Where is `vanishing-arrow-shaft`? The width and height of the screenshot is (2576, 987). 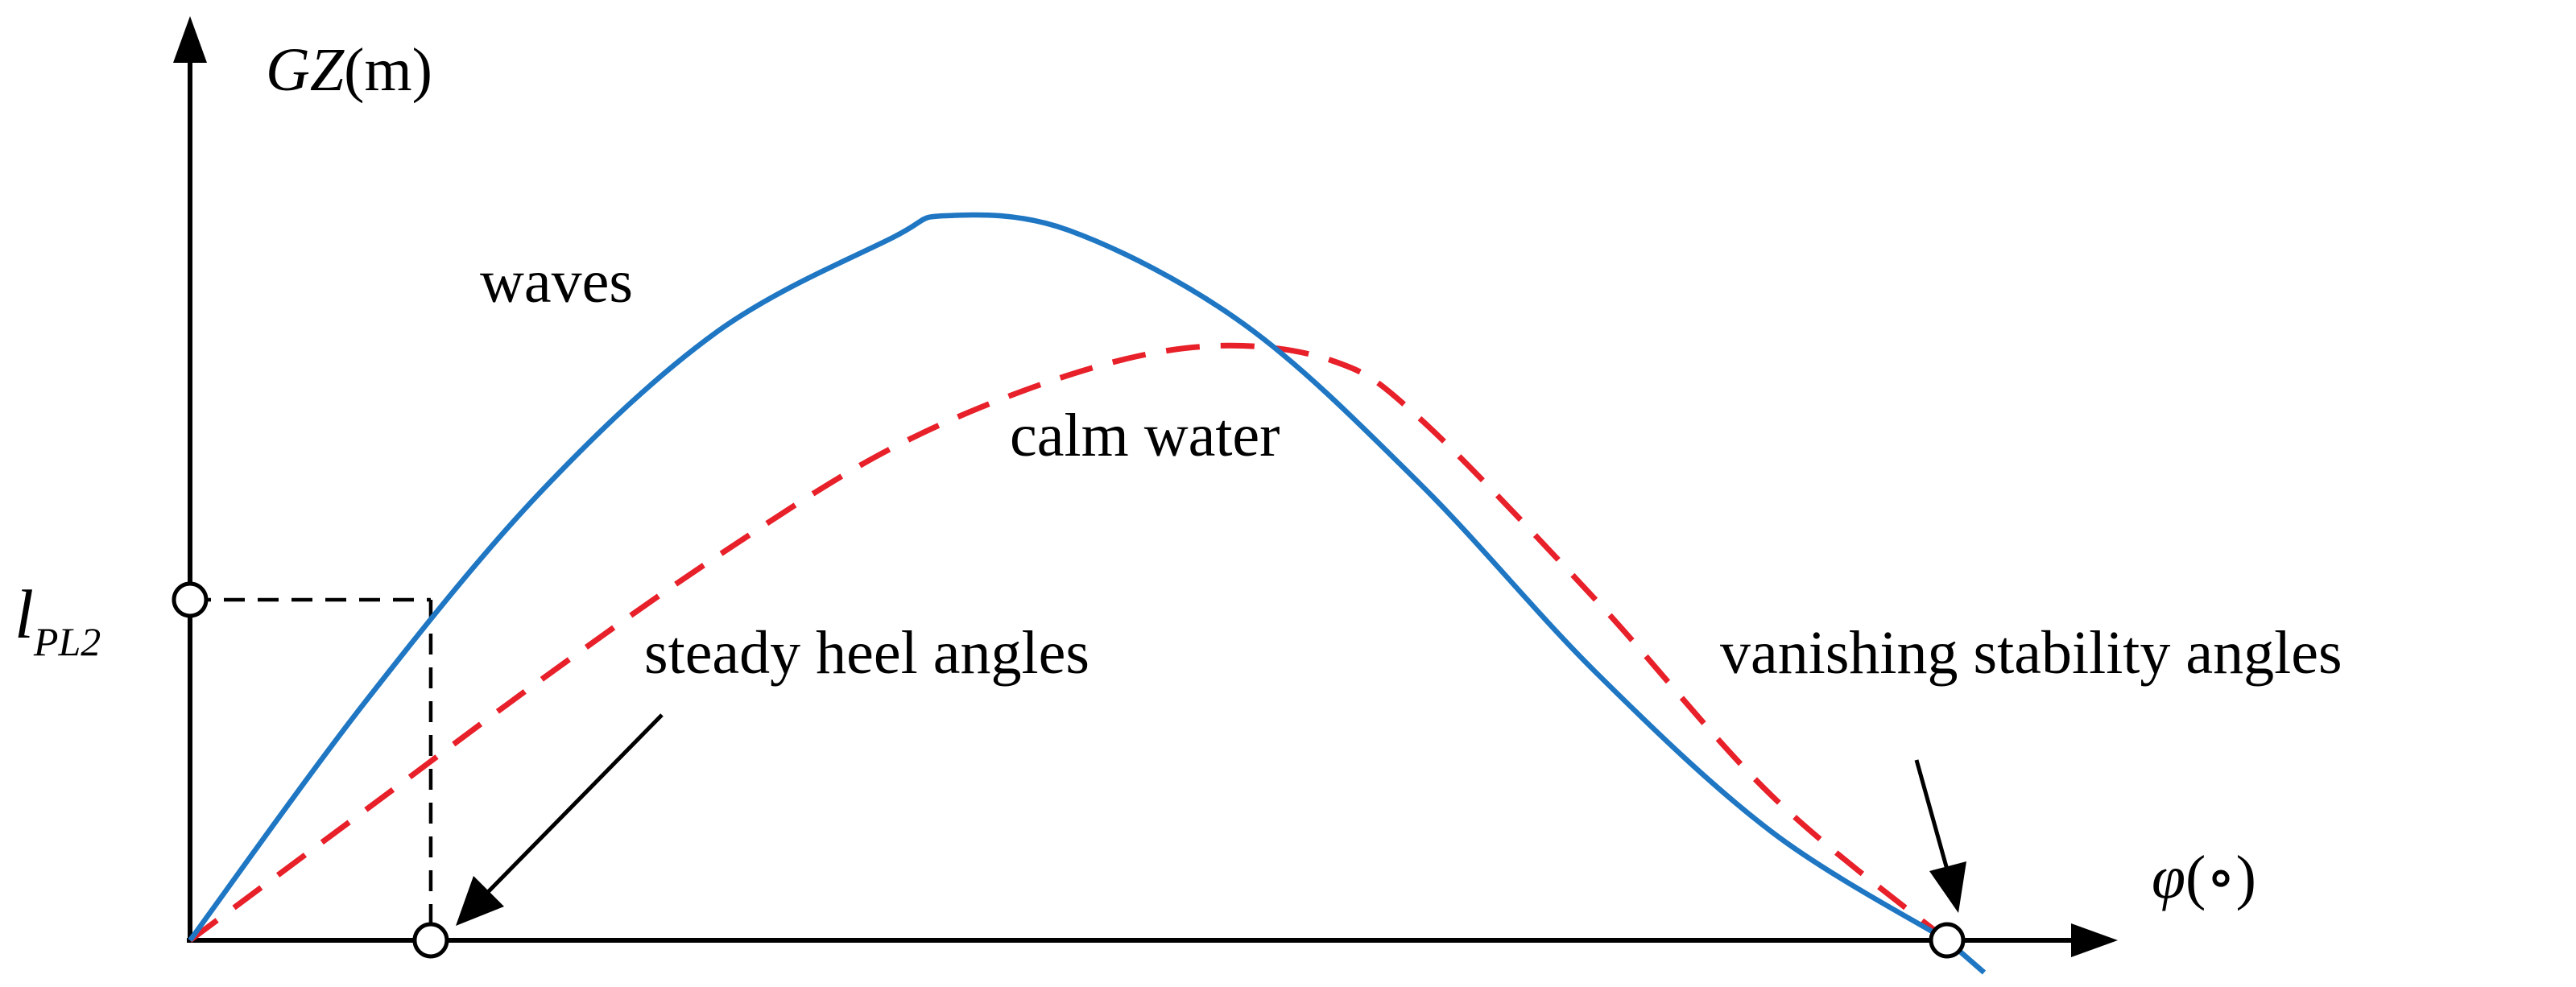 vanishing-arrow-shaft is located at coordinates (1932, 815).